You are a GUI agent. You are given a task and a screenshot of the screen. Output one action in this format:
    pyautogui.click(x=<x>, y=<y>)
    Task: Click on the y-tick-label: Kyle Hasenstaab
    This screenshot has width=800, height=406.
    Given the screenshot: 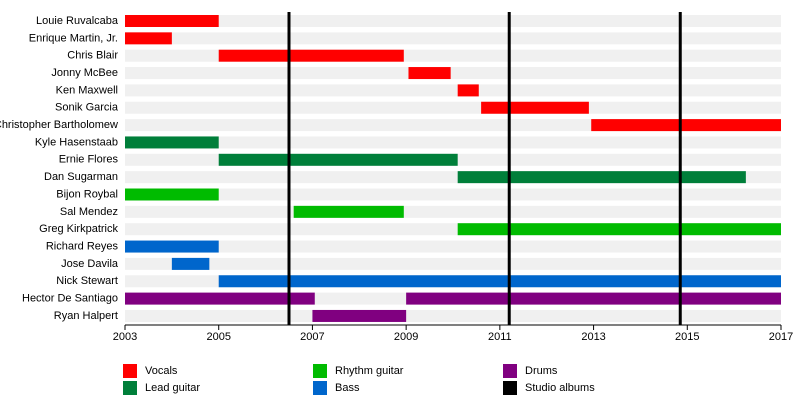 What is the action you would take?
    pyautogui.click(x=76, y=142)
    